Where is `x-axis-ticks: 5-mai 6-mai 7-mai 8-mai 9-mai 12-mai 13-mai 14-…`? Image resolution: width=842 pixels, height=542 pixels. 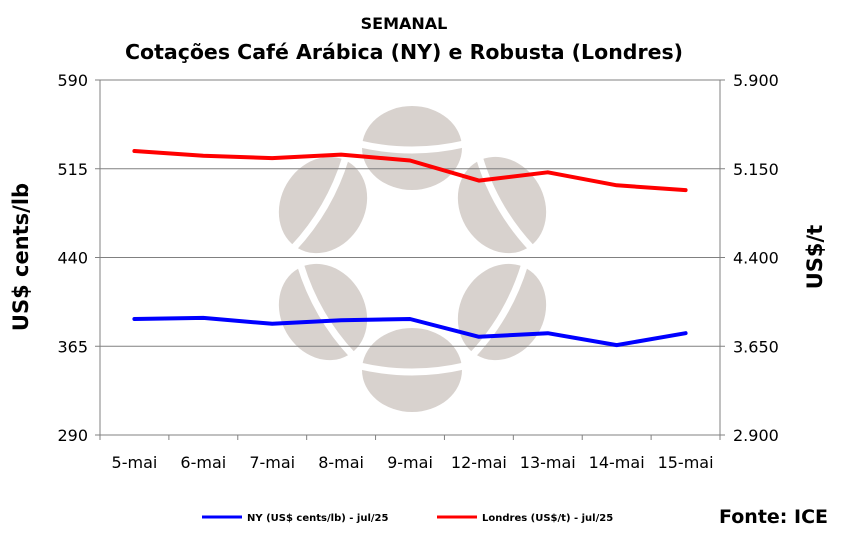
x-axis-ticks: 5-mai 6-mai 7-mai 8-mai 9-mai 12-mai 13-mai 14-… is located at coordinates (410, 453).